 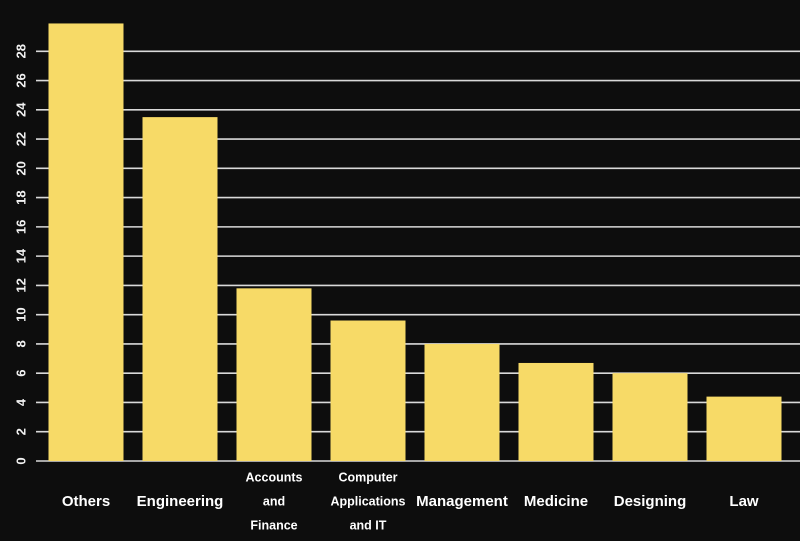 I want to click on x-tick-label: Law, so click(x=744, y=501).